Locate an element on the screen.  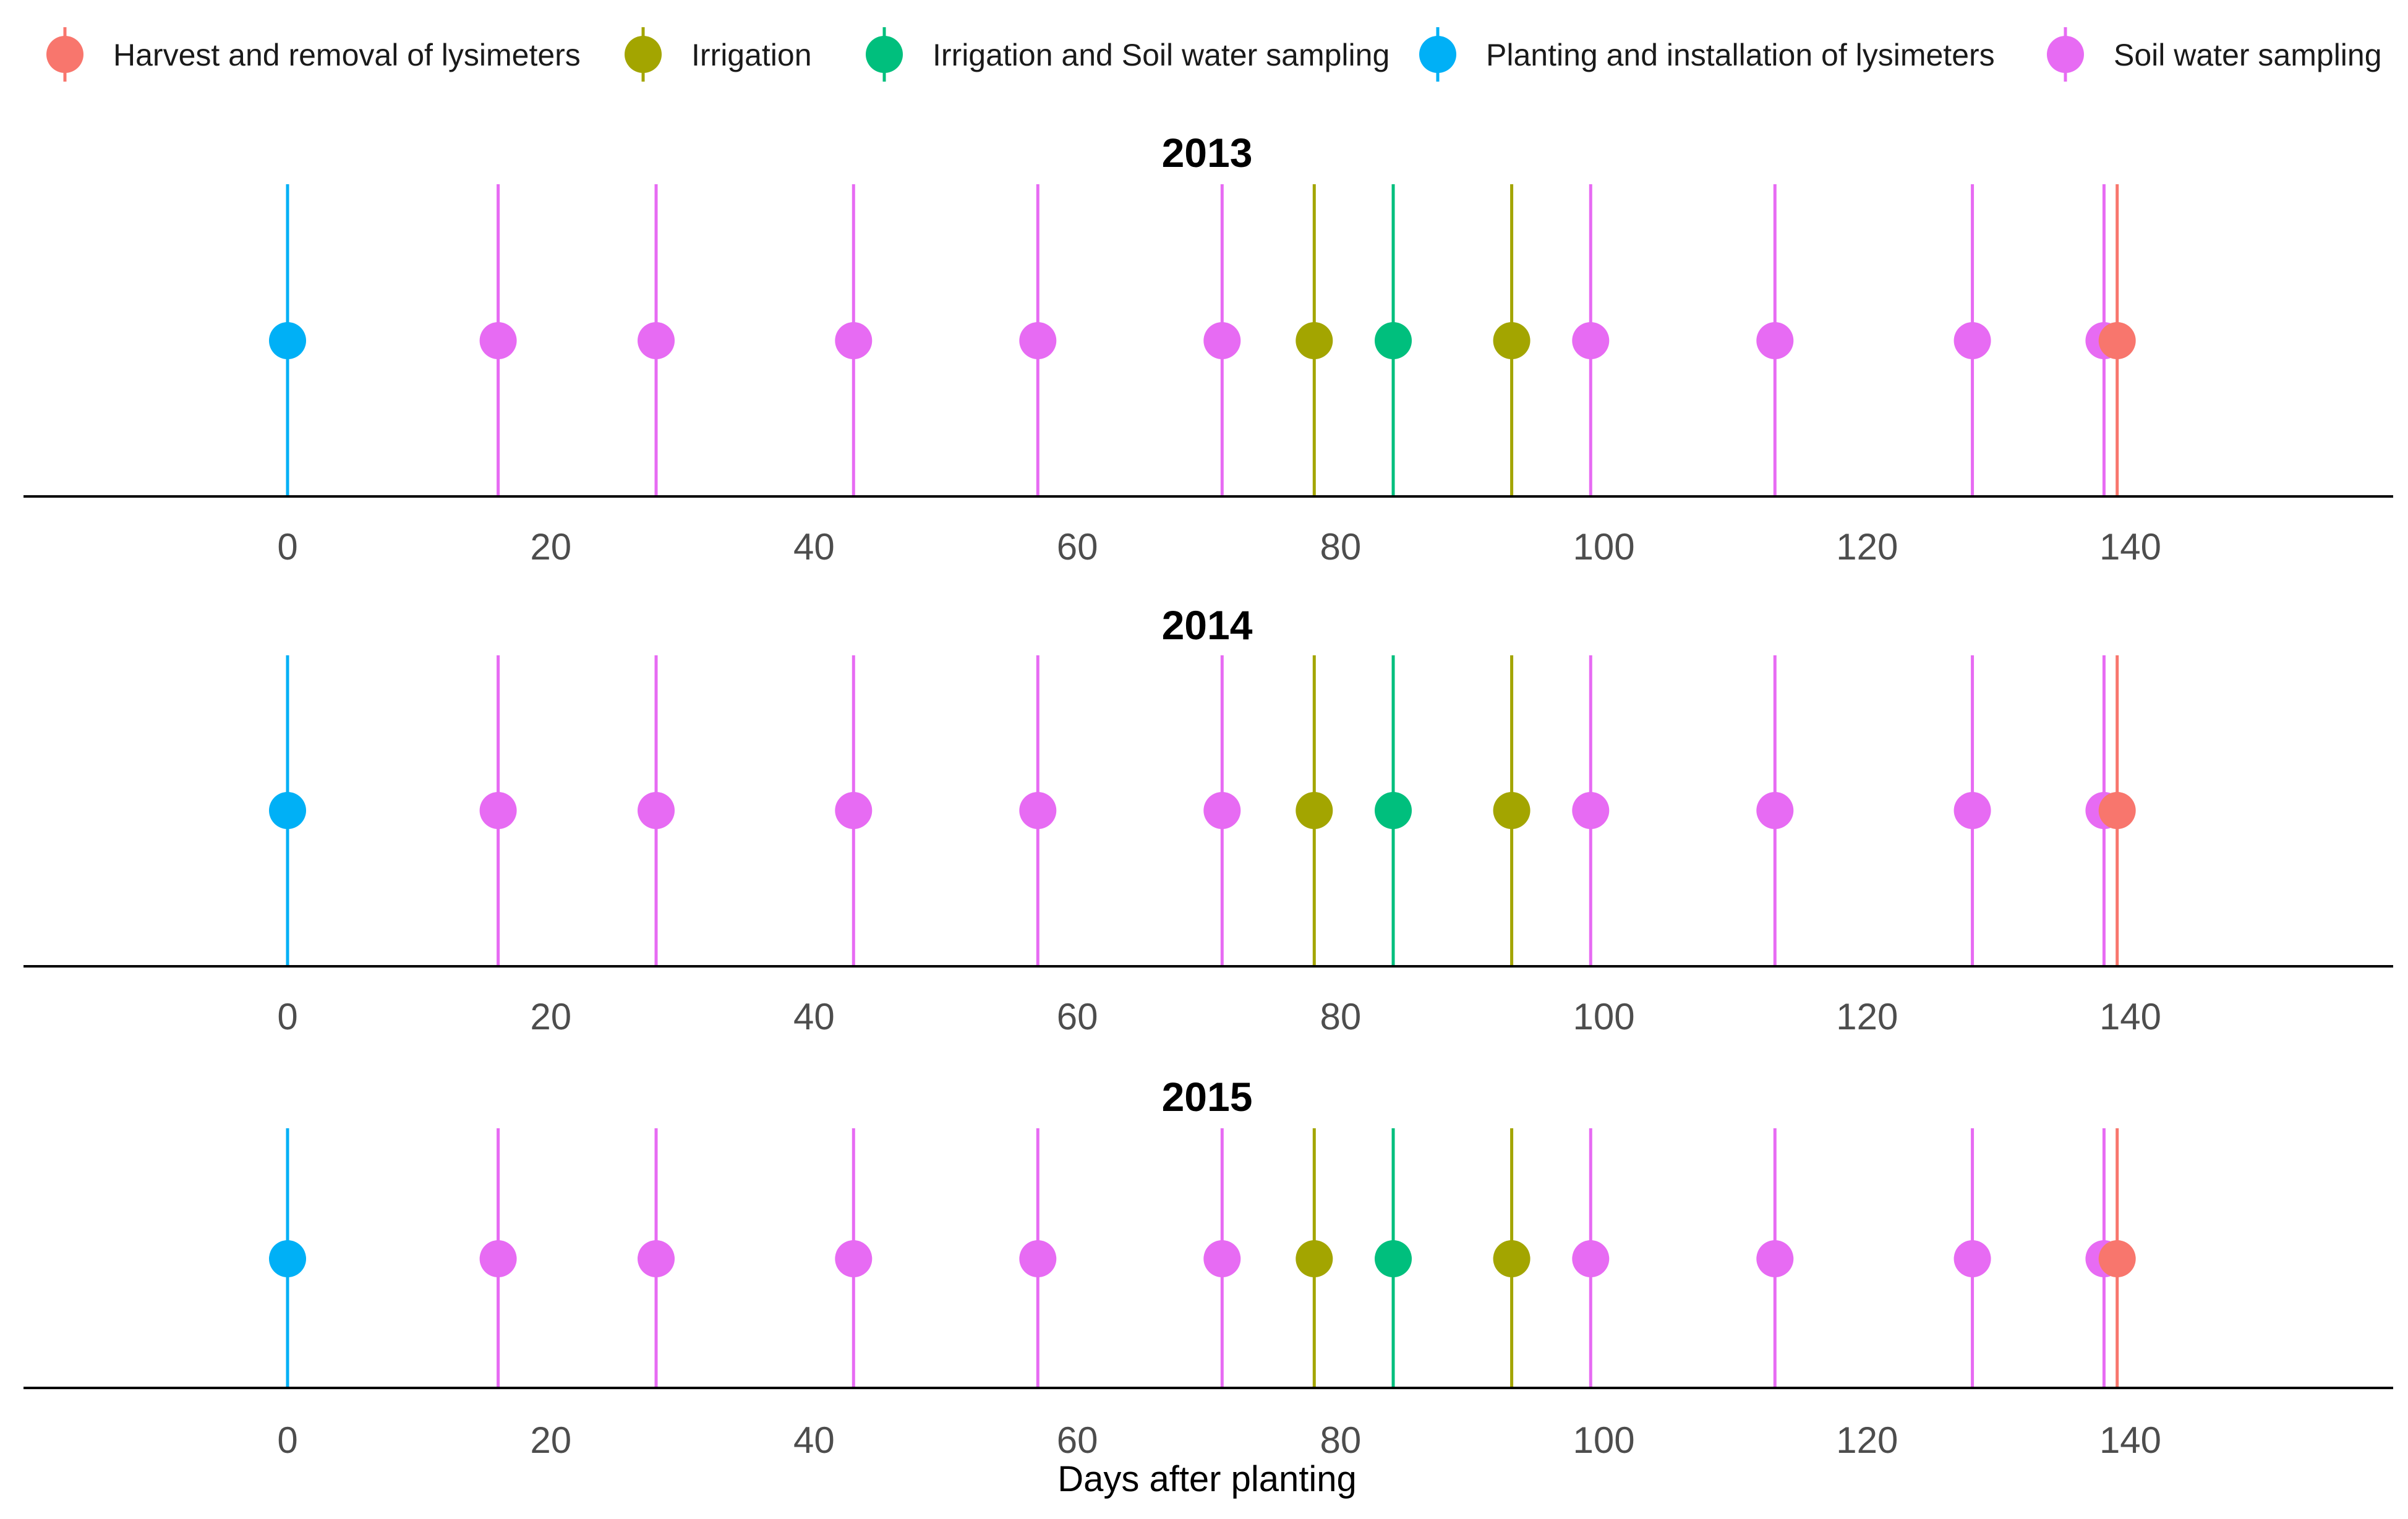
panel-title: 2015 is located at coordinates (1207, 1097).